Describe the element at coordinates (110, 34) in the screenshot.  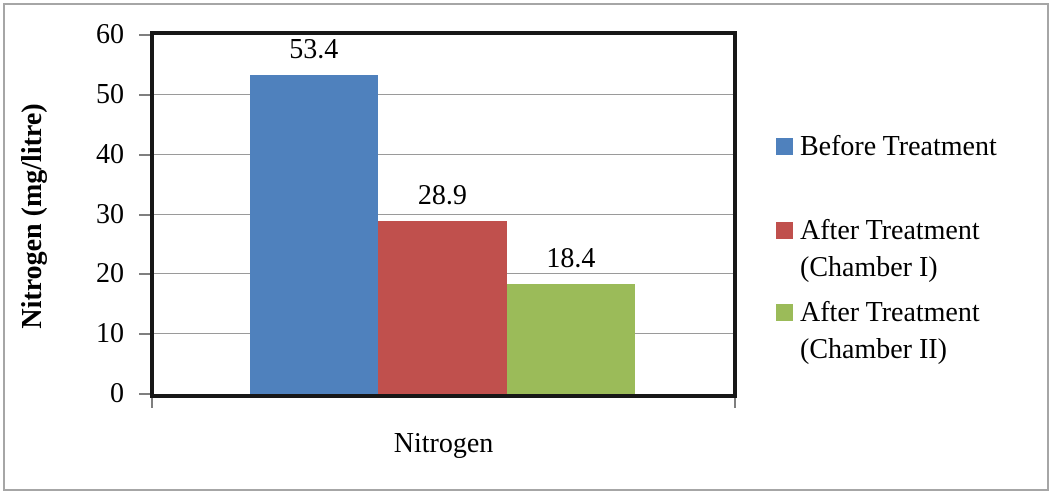
I see `y-tick-label-60: 60` at that location.